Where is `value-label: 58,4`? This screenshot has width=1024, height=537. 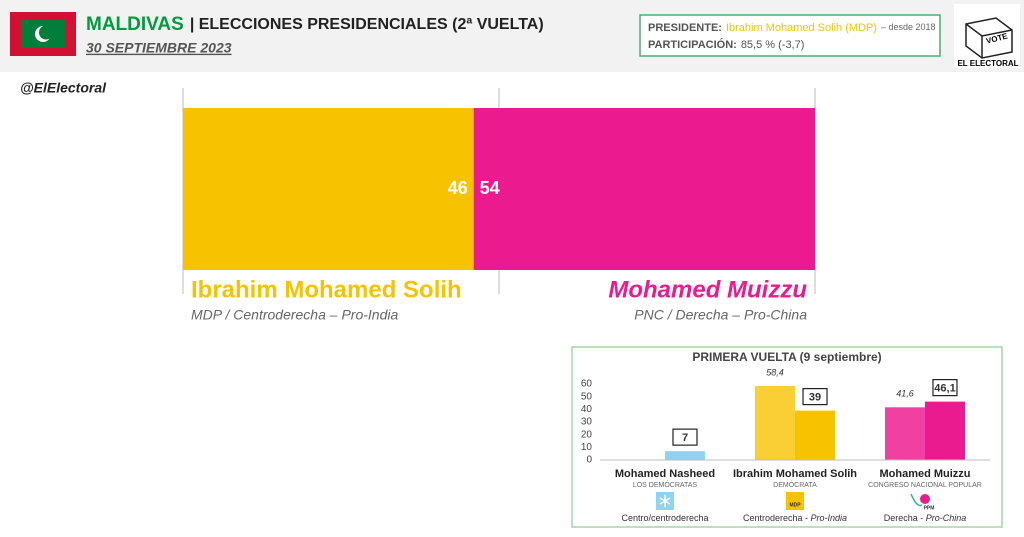 value-label: 58,4 is located at coordinates (775, 372).